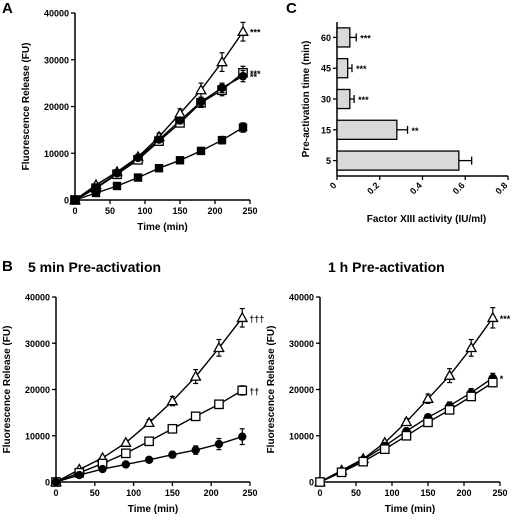 This screenshot has width=520, height=526. What do you see at coordinates (301, 436) in the screenshot?
I see `y-tick-label: 10000` at bounding box center [301, 436].